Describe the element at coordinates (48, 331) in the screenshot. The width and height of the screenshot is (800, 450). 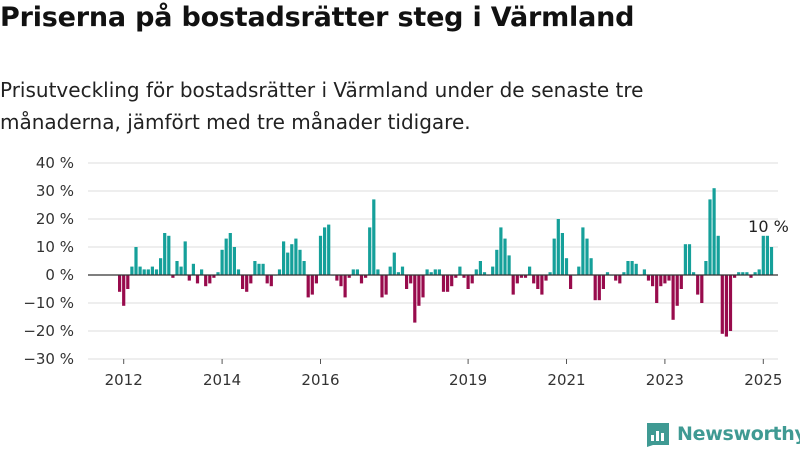
I see `y-tick-label: −20 %` at that location.